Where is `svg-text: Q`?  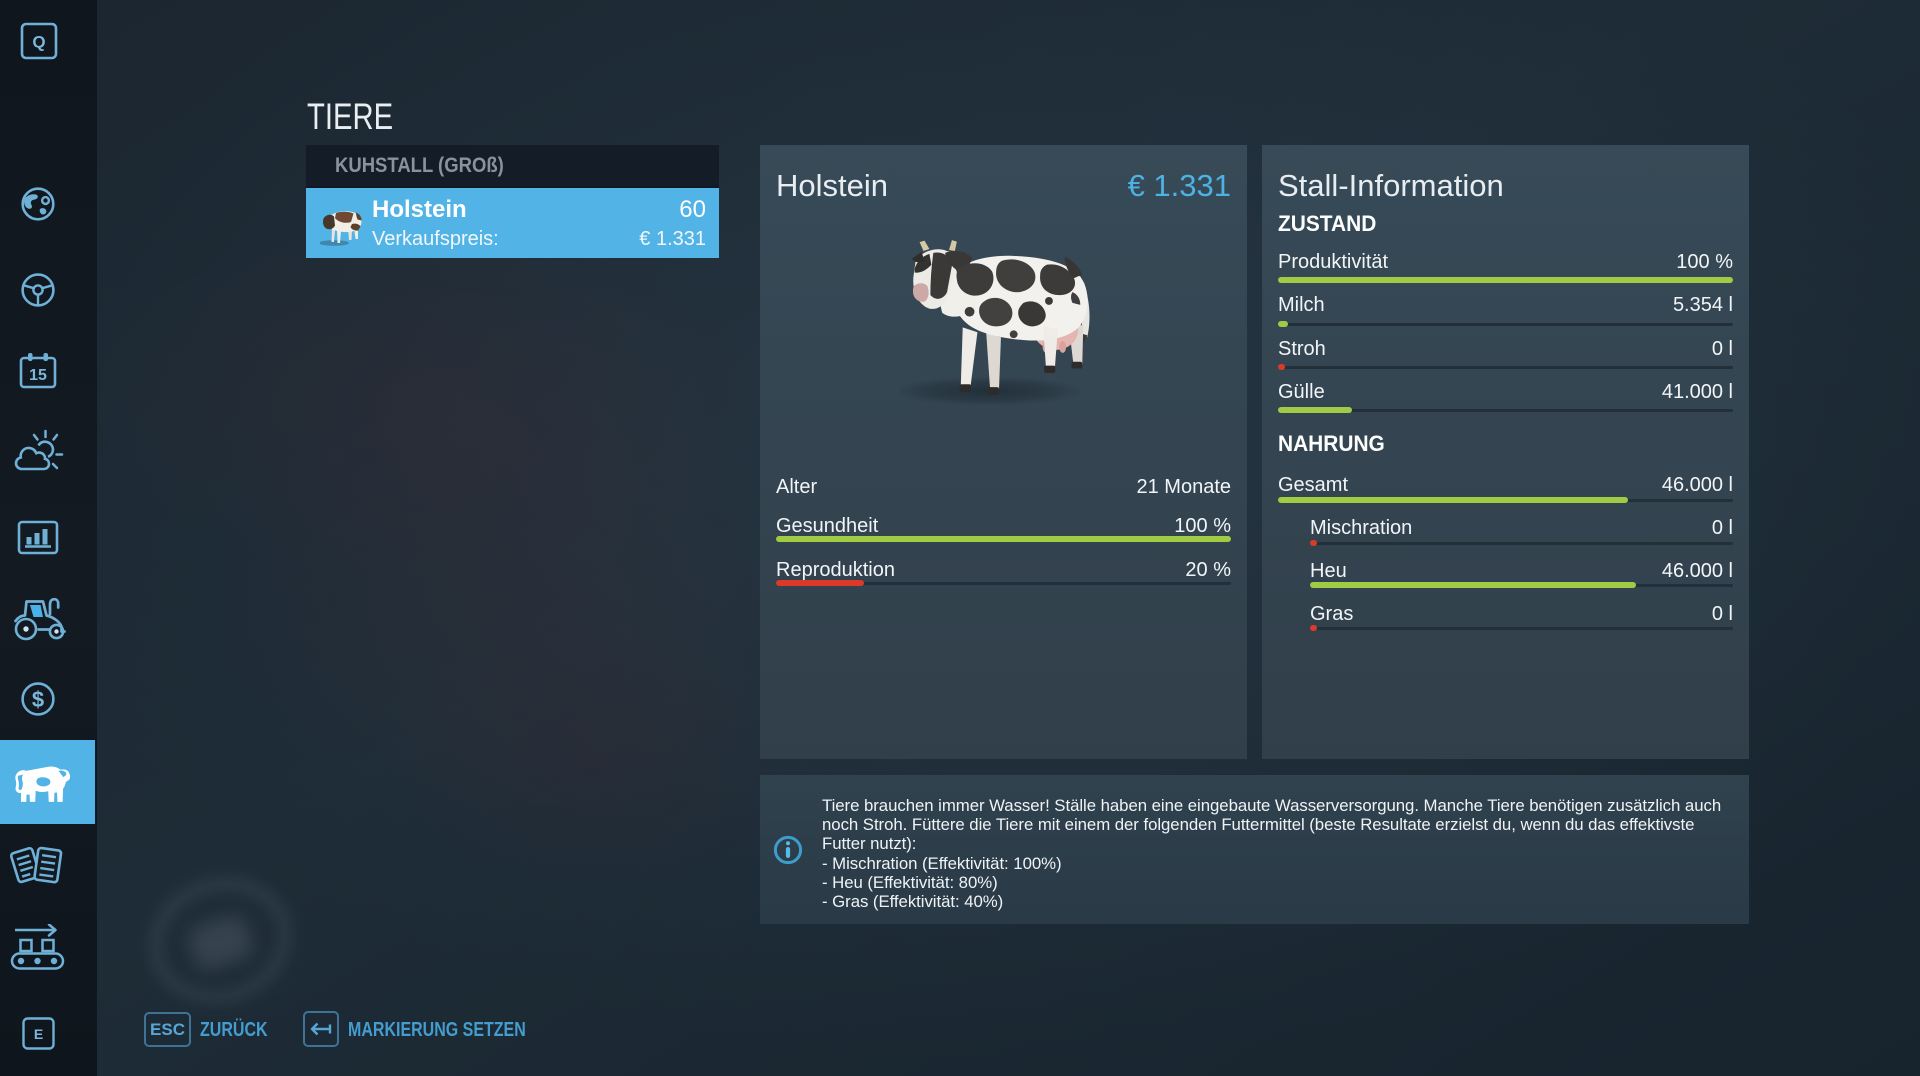
svg-text: Q is located at coordinates (38, 42).